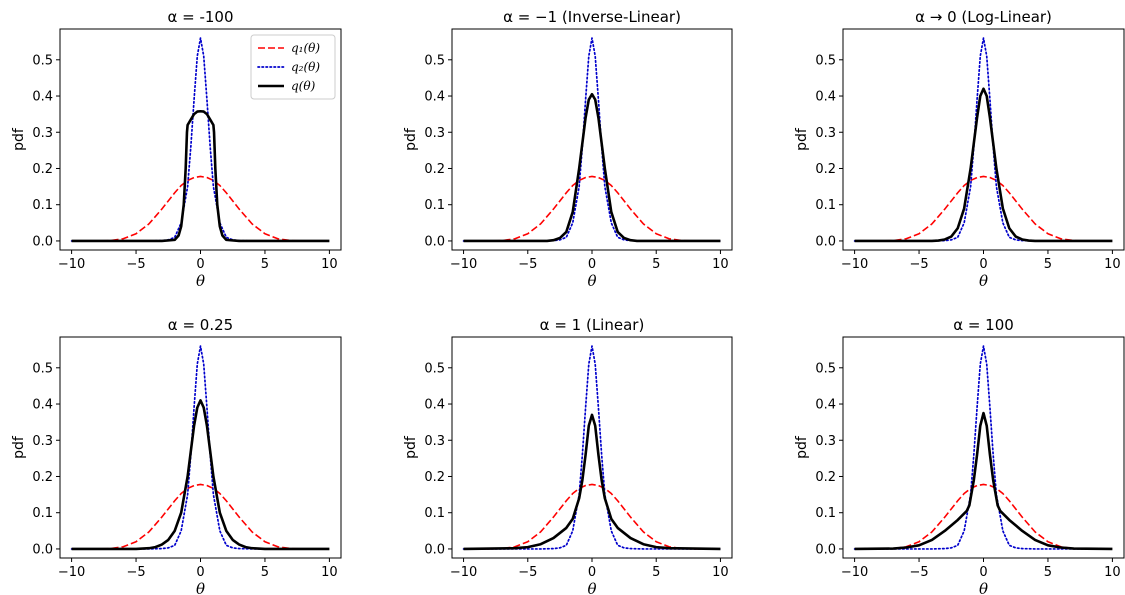 This screenshot has width=1125, height=595. I want to click on chart-1-title: α = −1 (Inverse-Linear), so click(592, 17).